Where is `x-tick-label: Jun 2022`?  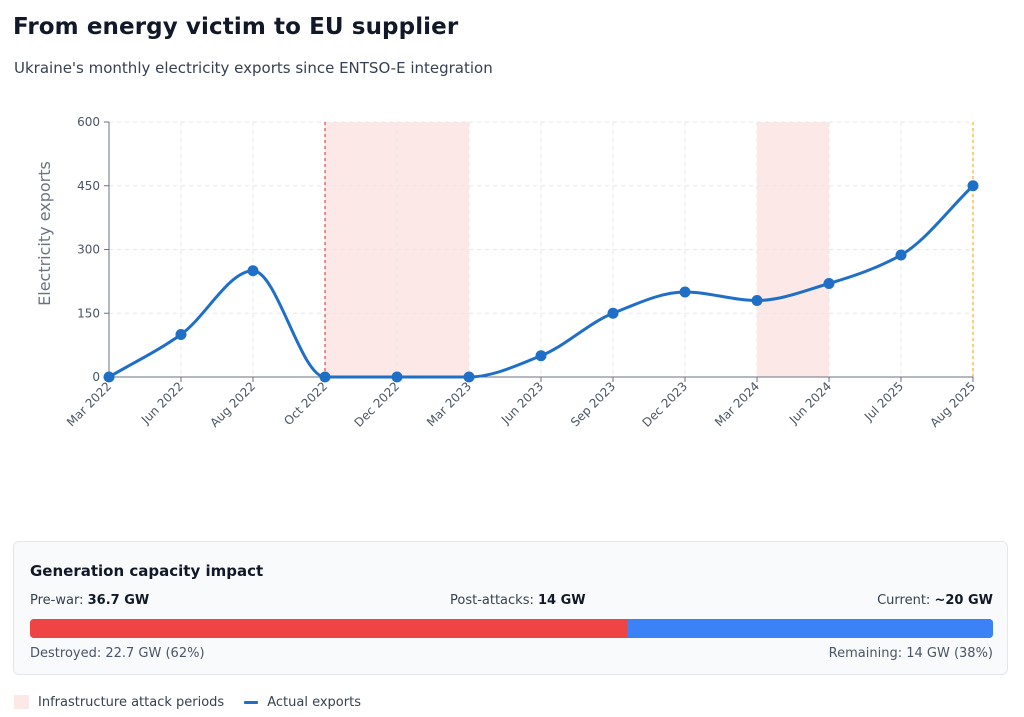 x-tick-label: Jun 2022 is located at coordinates (162, 403).